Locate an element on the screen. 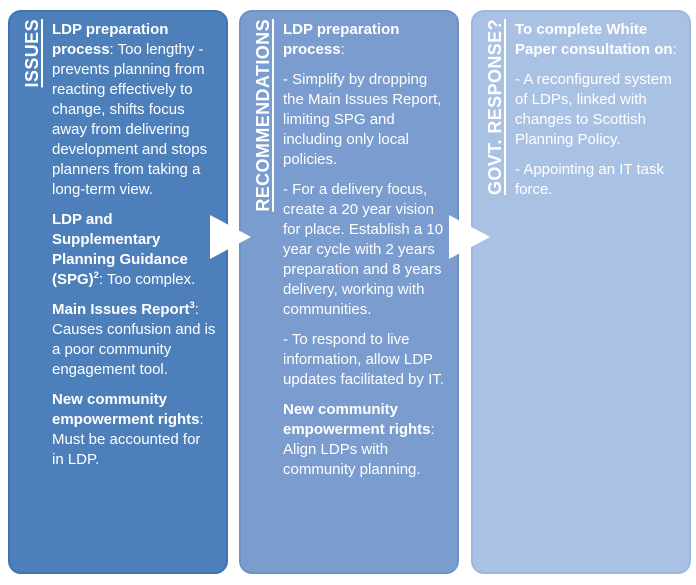 The width and height of the screenshot is (696, 585). right-arrow-issues-to-recommendations-icon is located at coordinates (230, 237).